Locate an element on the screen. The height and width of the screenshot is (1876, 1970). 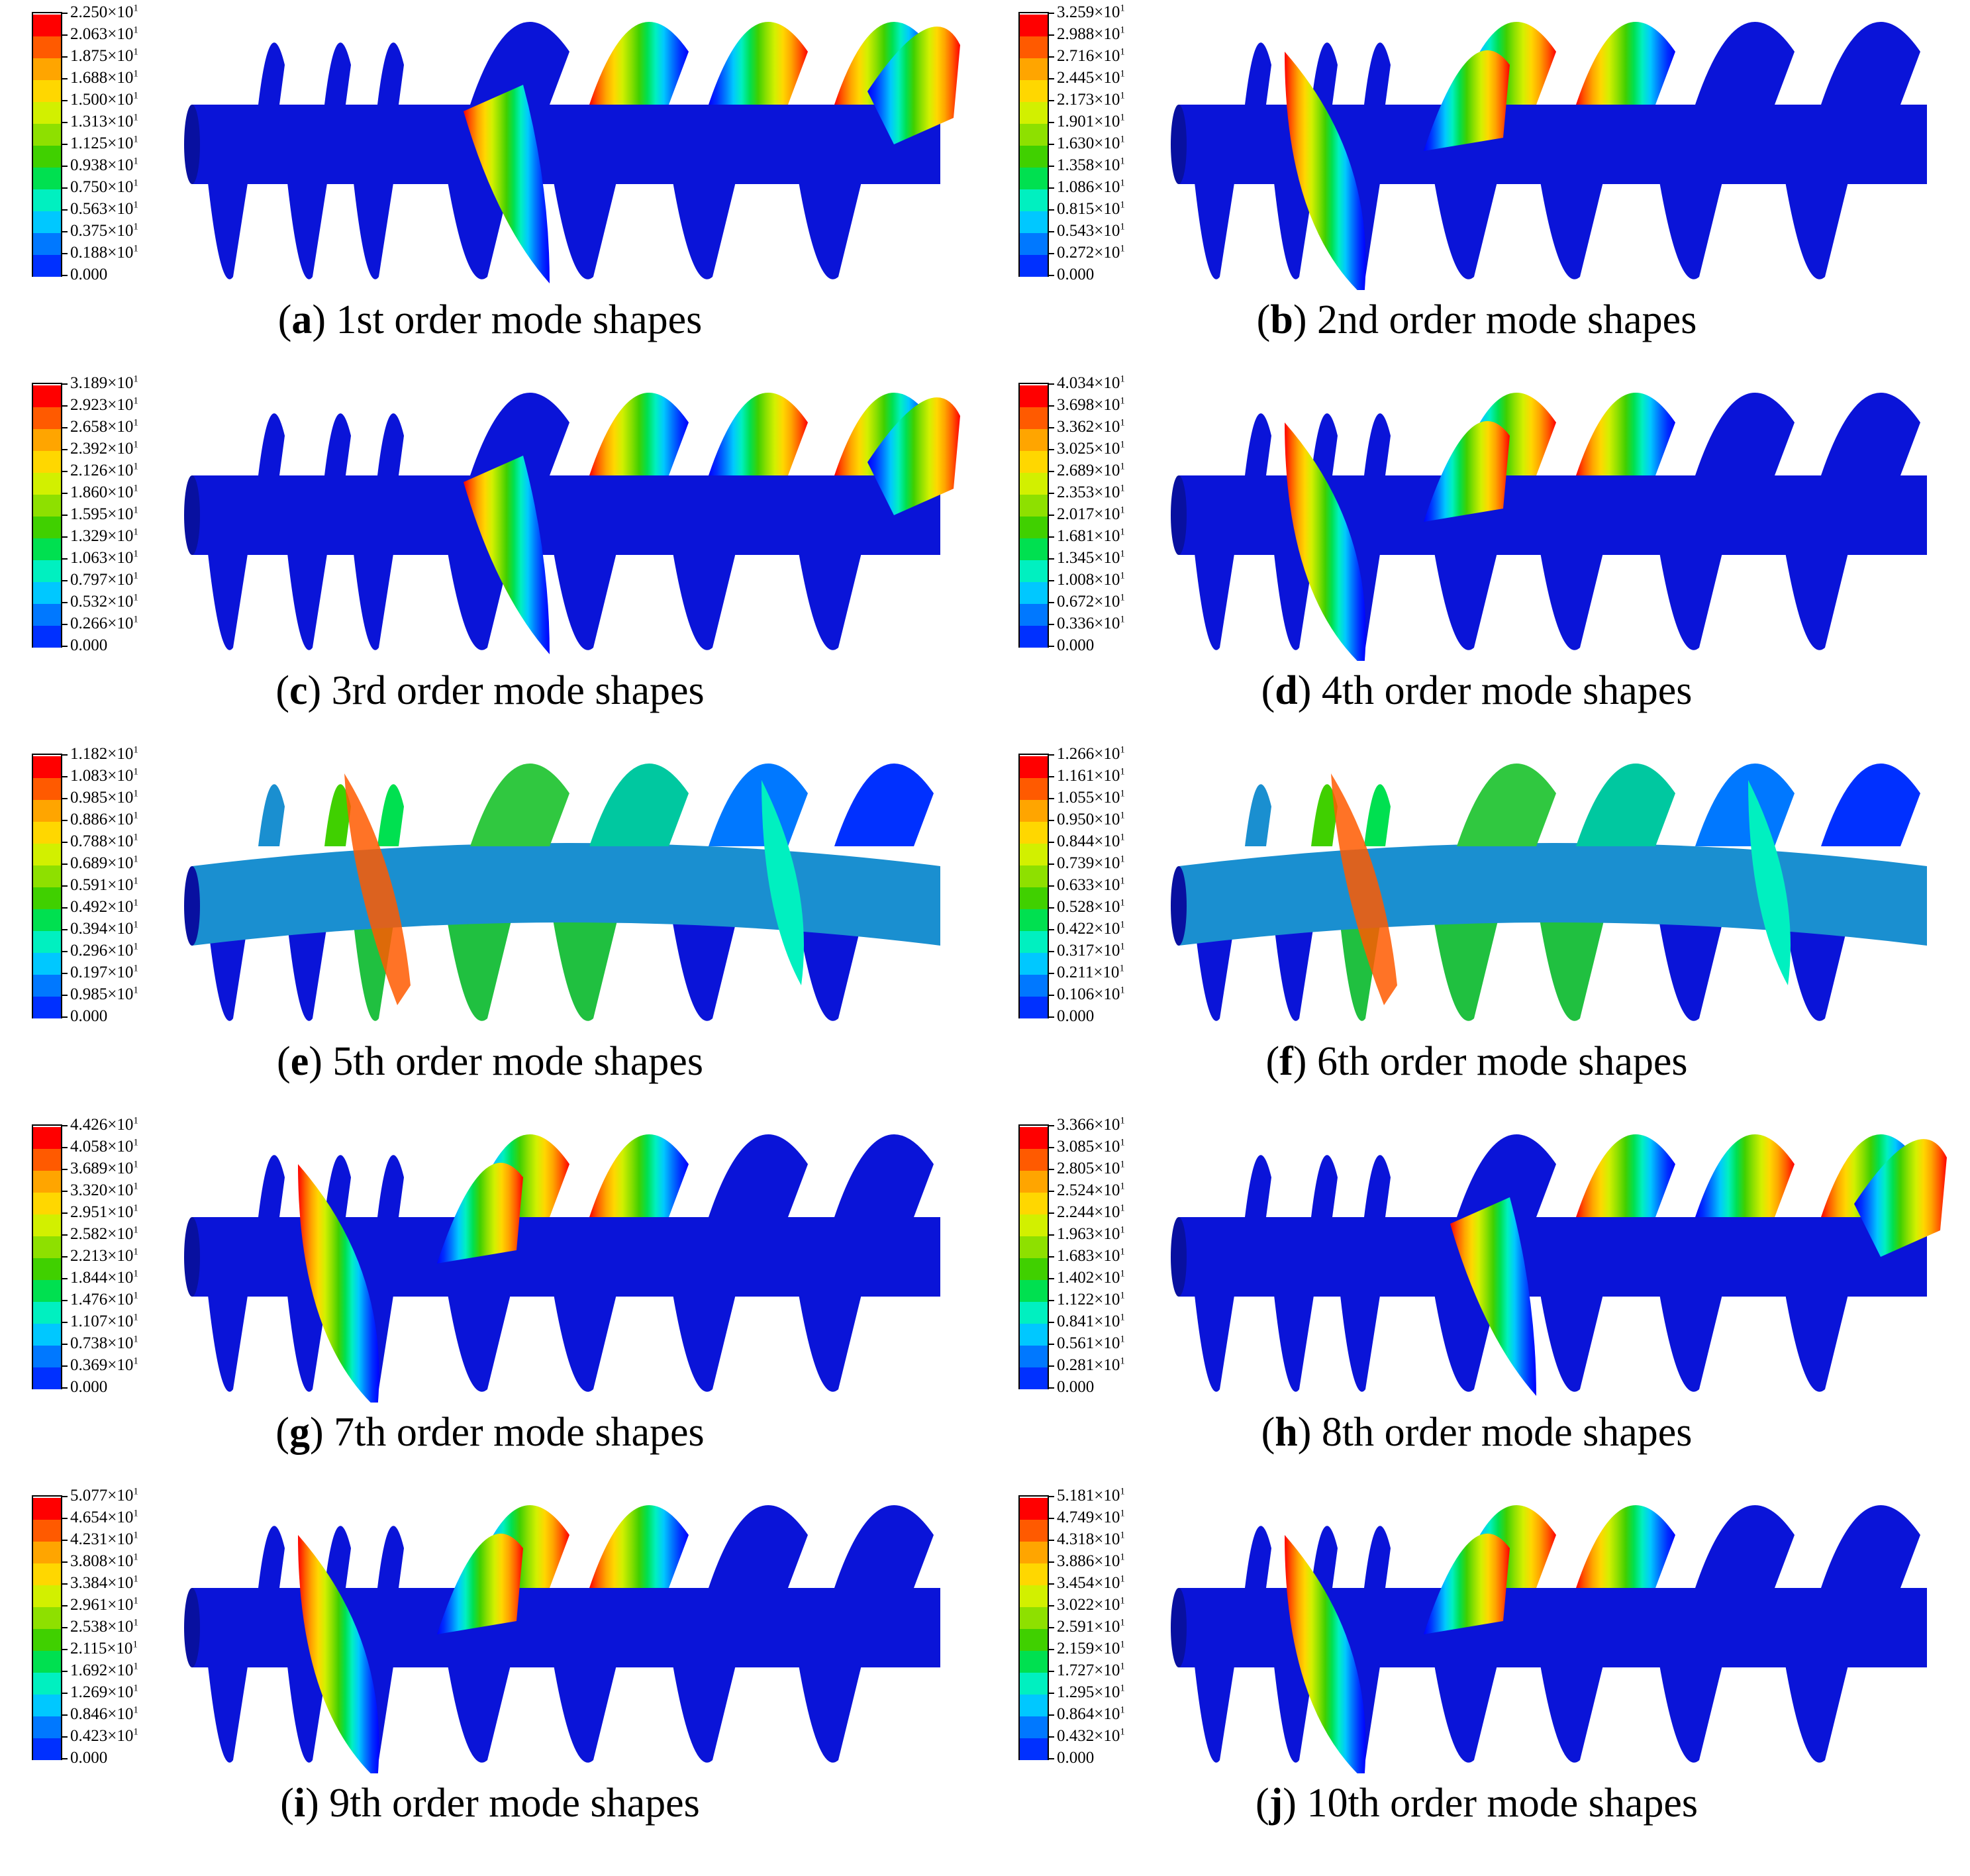
legend-value-label: 0.689×10¹ is located at coordinates (104, 863).